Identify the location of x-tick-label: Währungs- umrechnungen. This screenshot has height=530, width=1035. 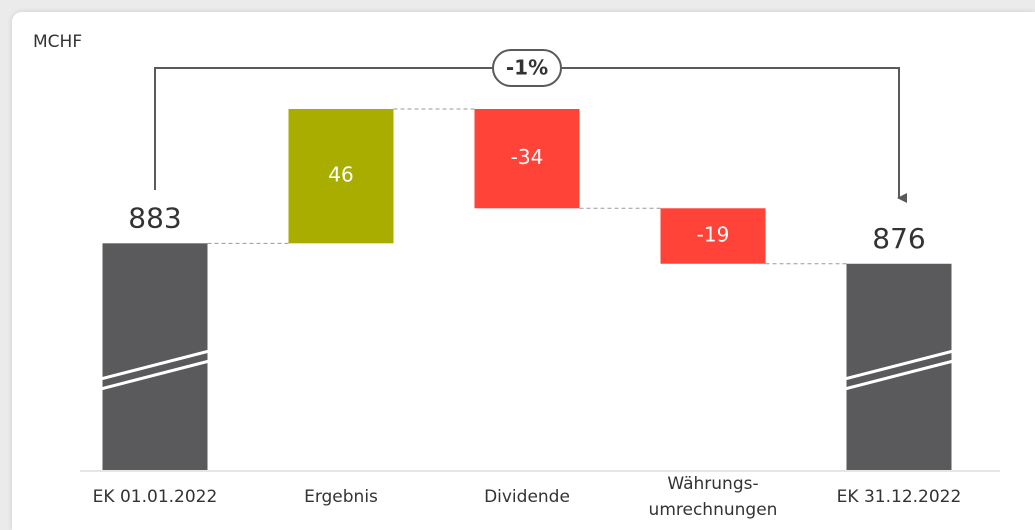
(713, 497).